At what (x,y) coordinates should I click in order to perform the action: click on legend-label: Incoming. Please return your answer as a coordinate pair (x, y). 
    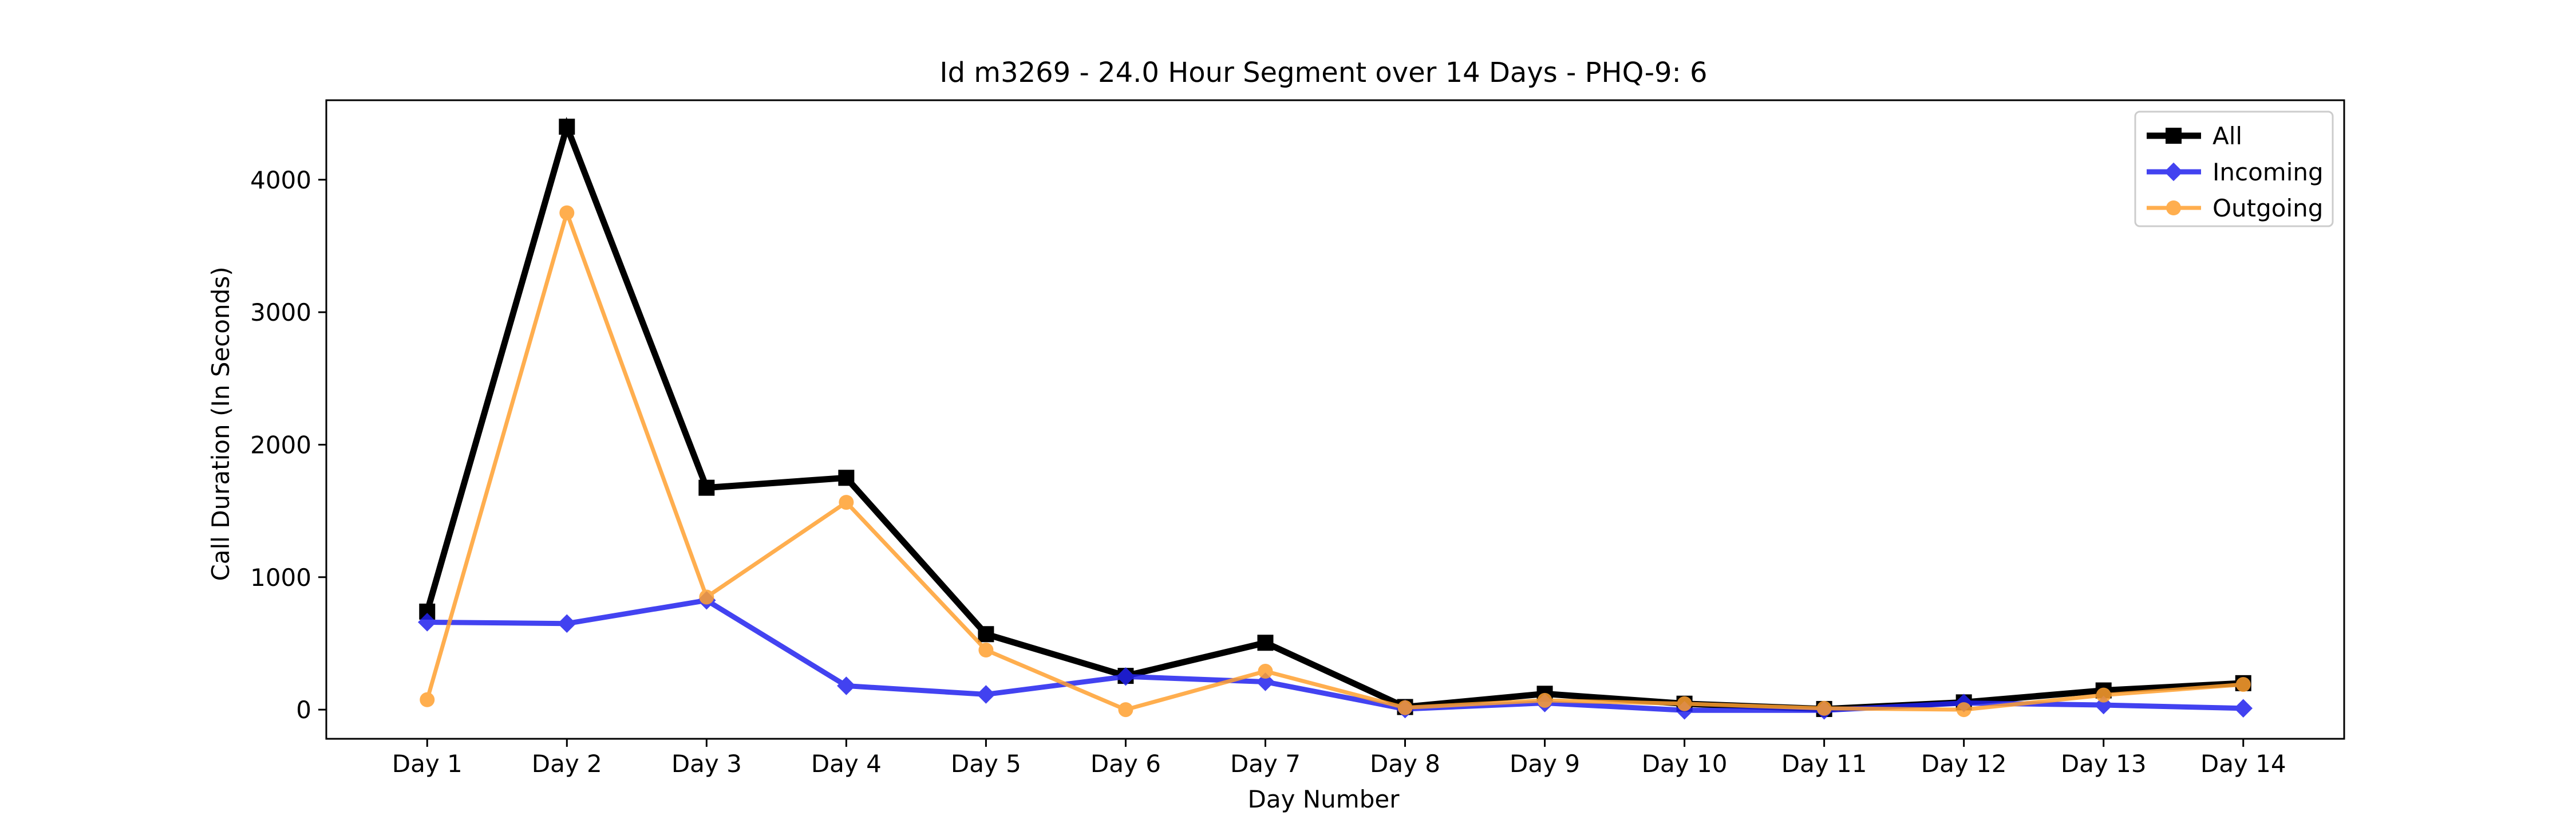
    Looking at the image, I should click on (2268, 172).